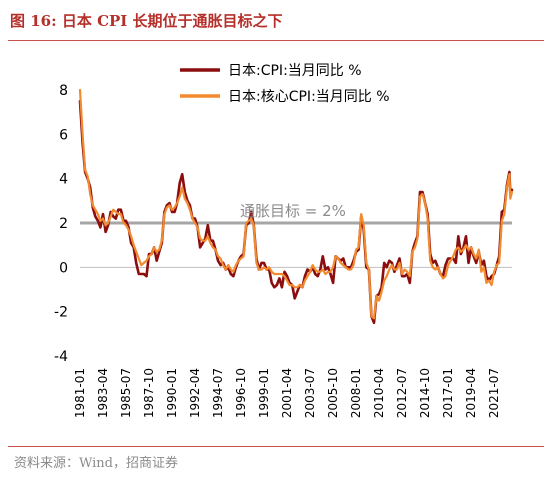  Describe the element at coordinates (264, 393) in the screenshot. I see `x-tick-label: 1999-01` at that location.